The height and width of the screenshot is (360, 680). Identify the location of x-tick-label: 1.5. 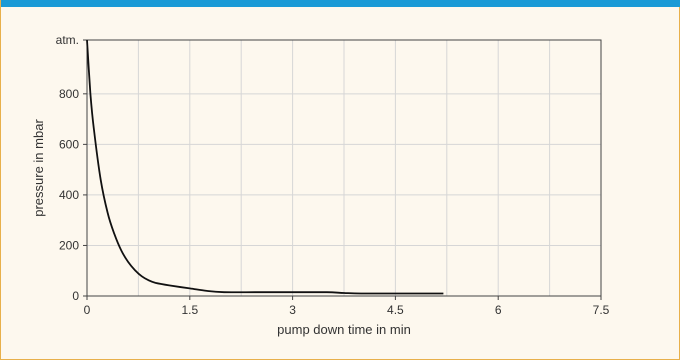
(189, 310).